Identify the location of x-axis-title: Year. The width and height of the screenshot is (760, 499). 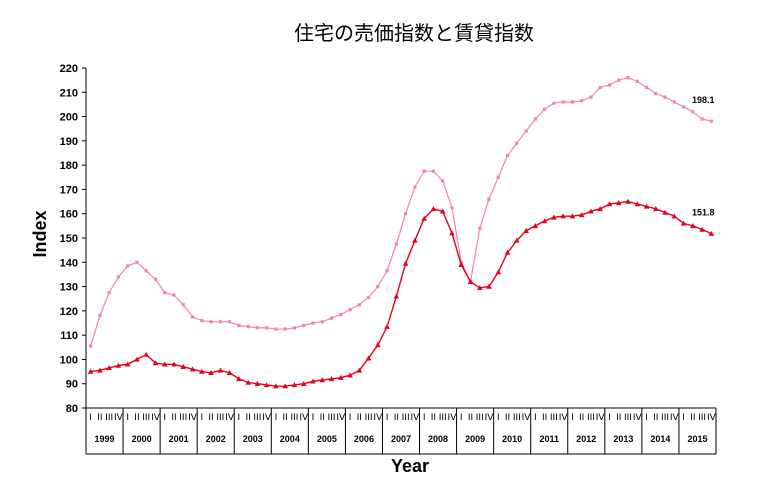
(410, 466).